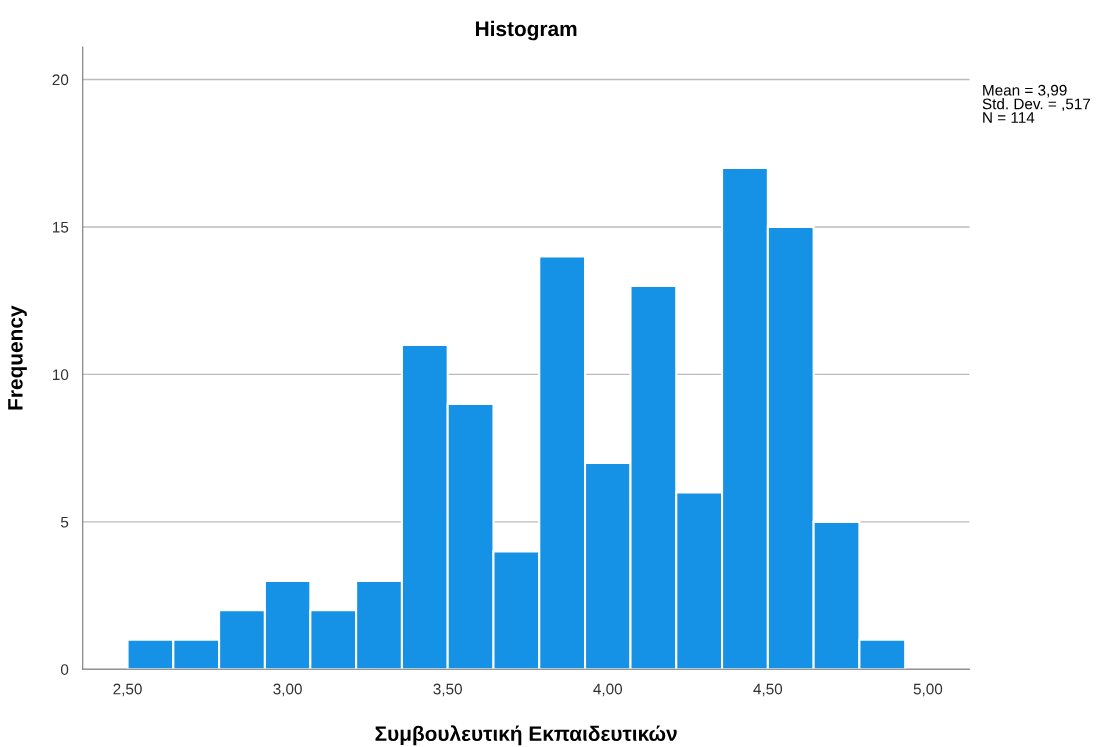  I want to click on x-tick-label: 2,50, so click(127, 690).